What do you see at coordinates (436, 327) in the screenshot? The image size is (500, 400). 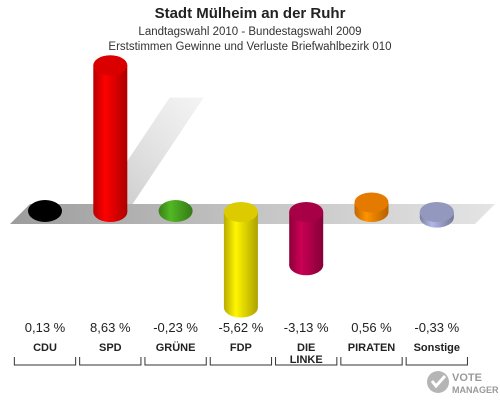 I see `value-label: -0,33 %` at bounding box center [436, 327].